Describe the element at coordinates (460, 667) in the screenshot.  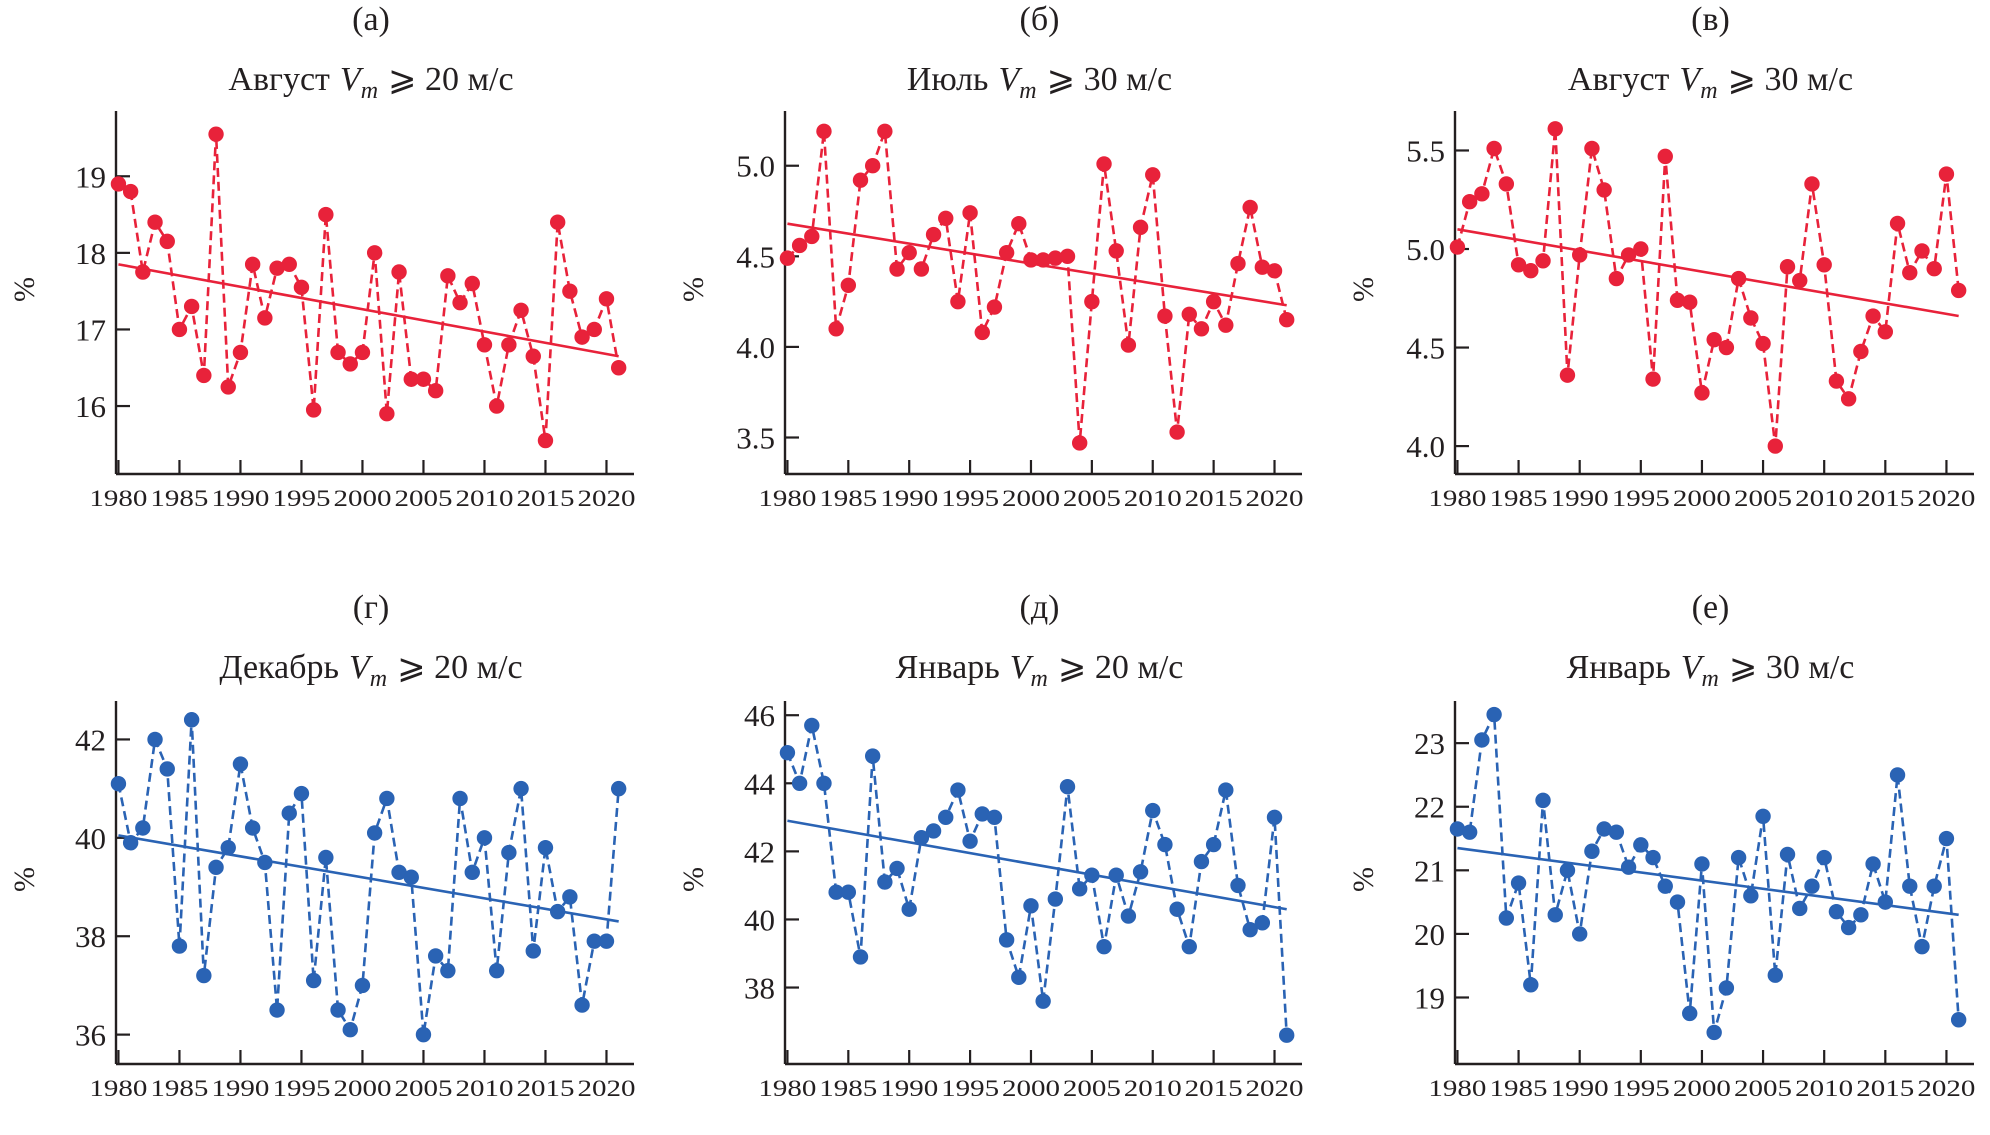
I see `title-threshold: ⩾ 20 м/с` at that location.